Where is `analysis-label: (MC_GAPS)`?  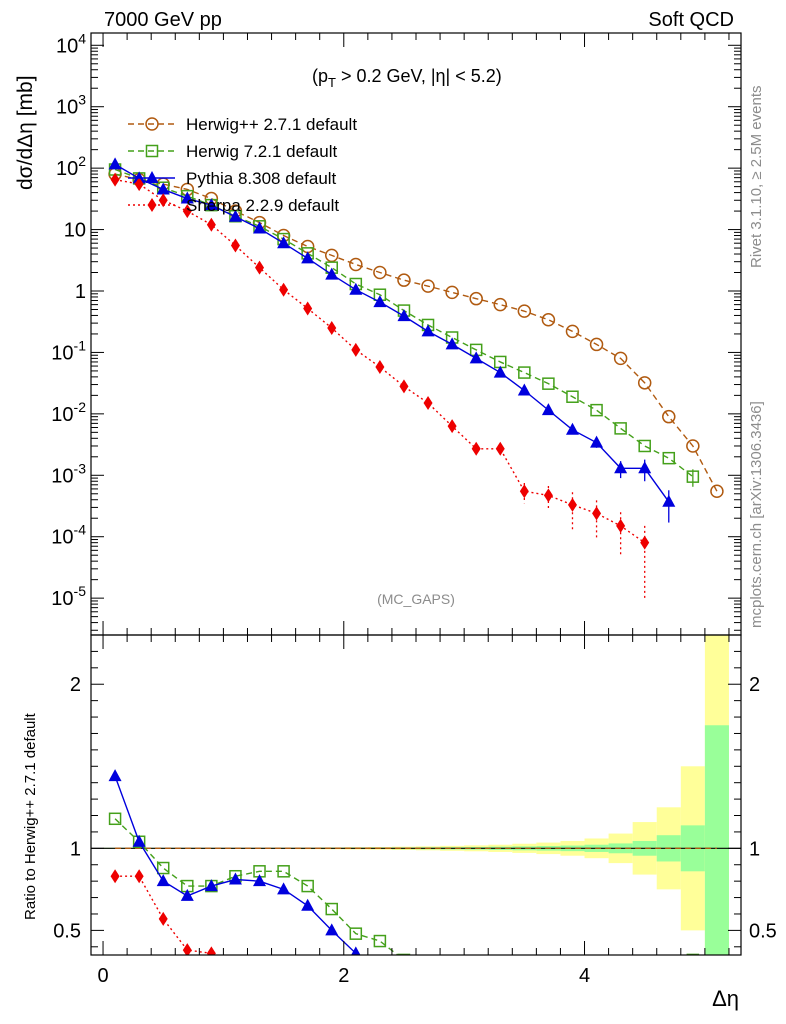
analysis-label: (MC_GAPS) is located at coordinates (416, 599).